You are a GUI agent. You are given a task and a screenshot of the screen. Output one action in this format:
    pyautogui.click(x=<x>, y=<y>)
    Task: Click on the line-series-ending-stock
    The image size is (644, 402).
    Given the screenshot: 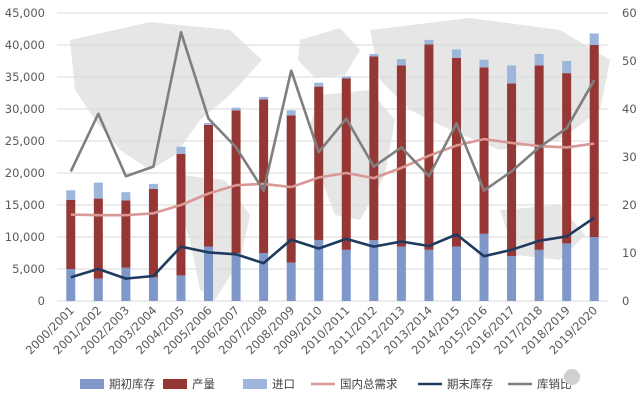 What is the action you would take?
    pyautogui.click(x=332, y=248)
    